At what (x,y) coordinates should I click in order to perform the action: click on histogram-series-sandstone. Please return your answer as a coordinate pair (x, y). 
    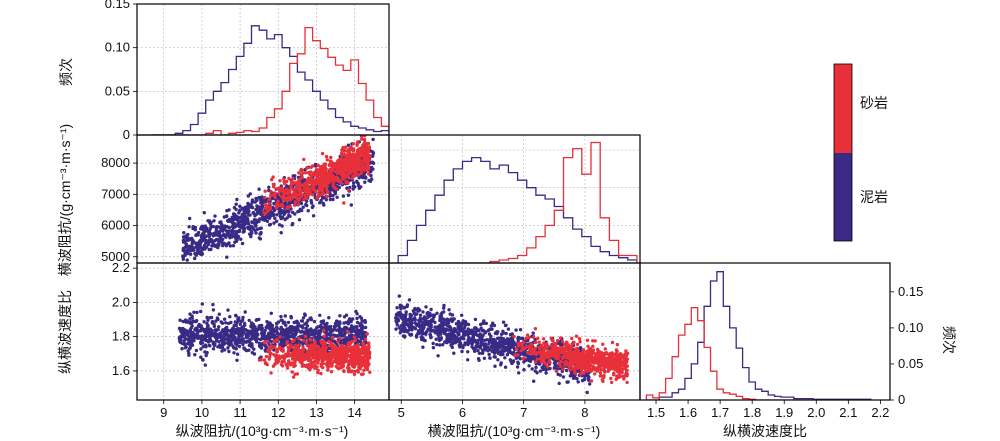
    Looking at the image, I should click on (270, 80).